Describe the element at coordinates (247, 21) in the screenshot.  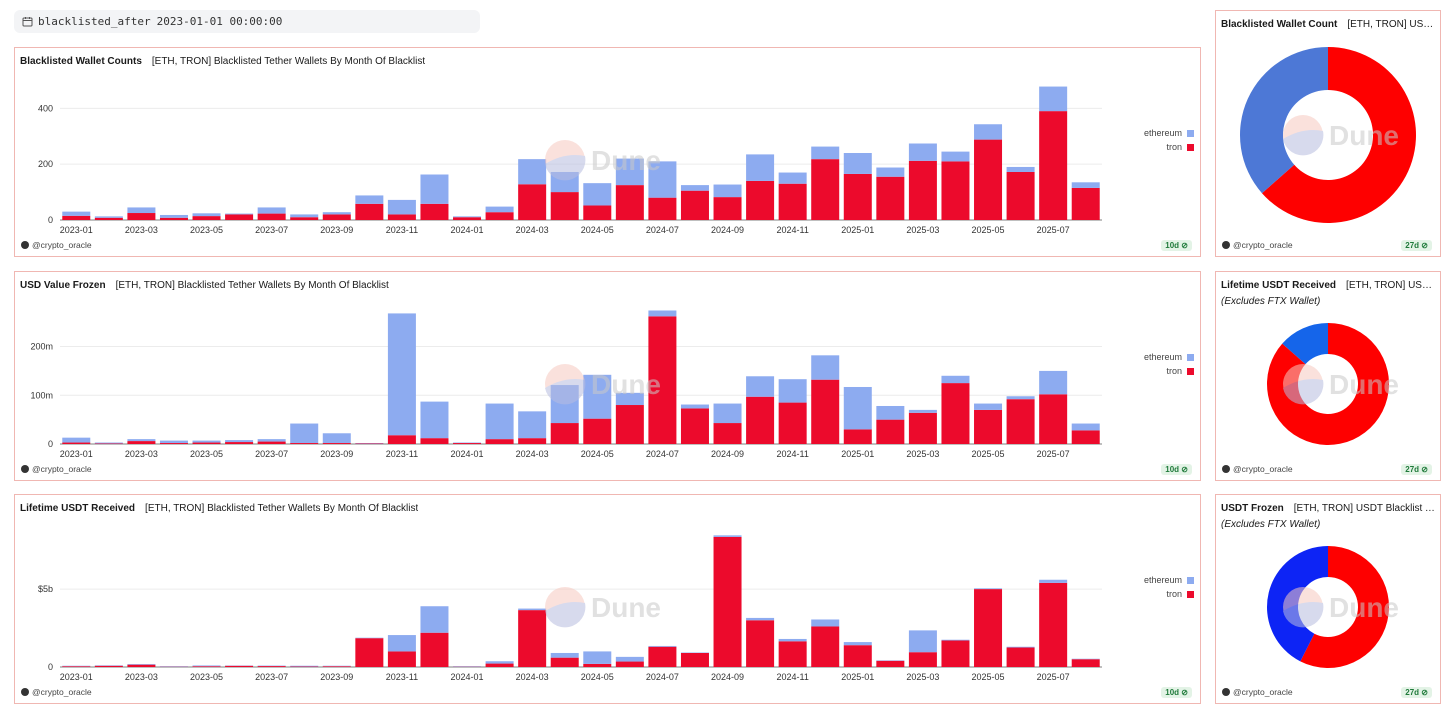
I see `filter-parameter: blacklisted_after 2023-01-01 00:00:00` at that location.